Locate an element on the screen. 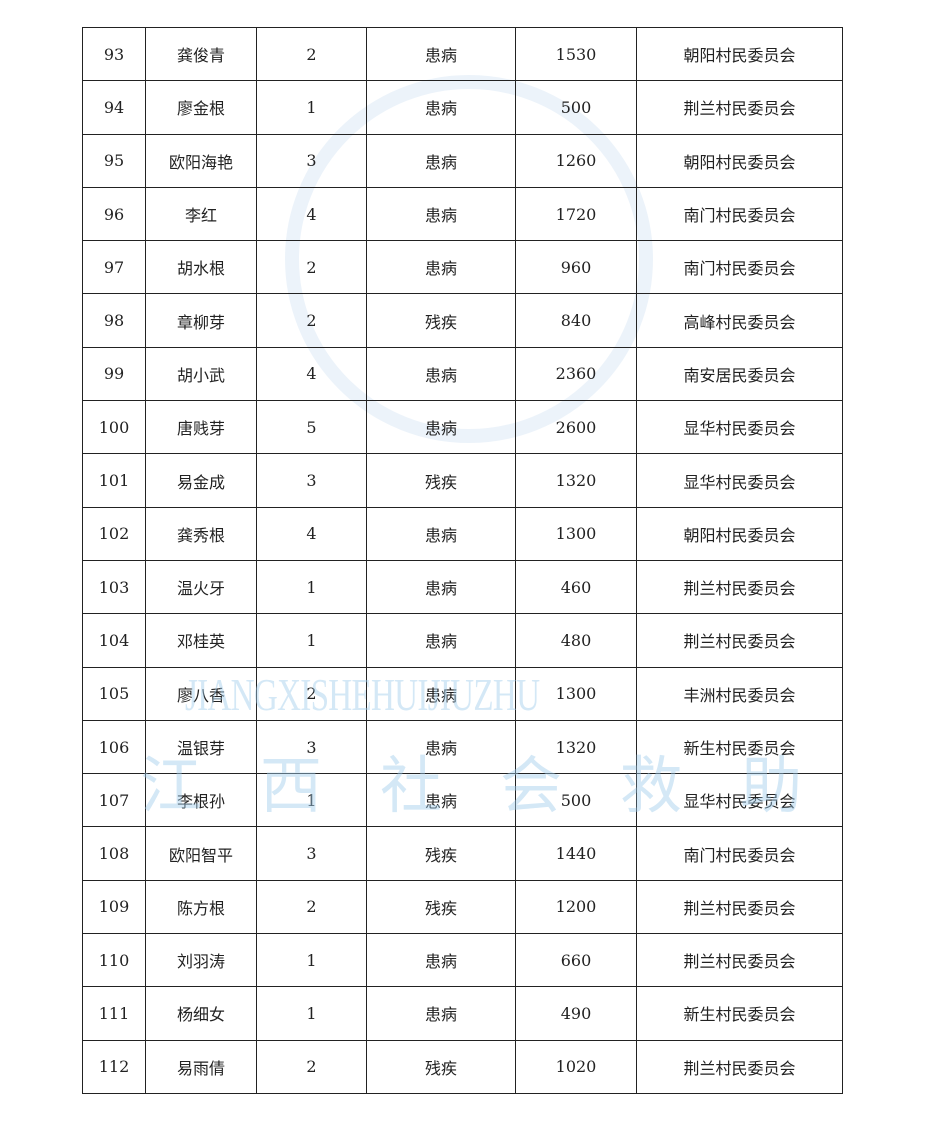 The width and height of the screenshot is (944, 1122). cell-amount: 1020 is located at coordinates (576, 1066).